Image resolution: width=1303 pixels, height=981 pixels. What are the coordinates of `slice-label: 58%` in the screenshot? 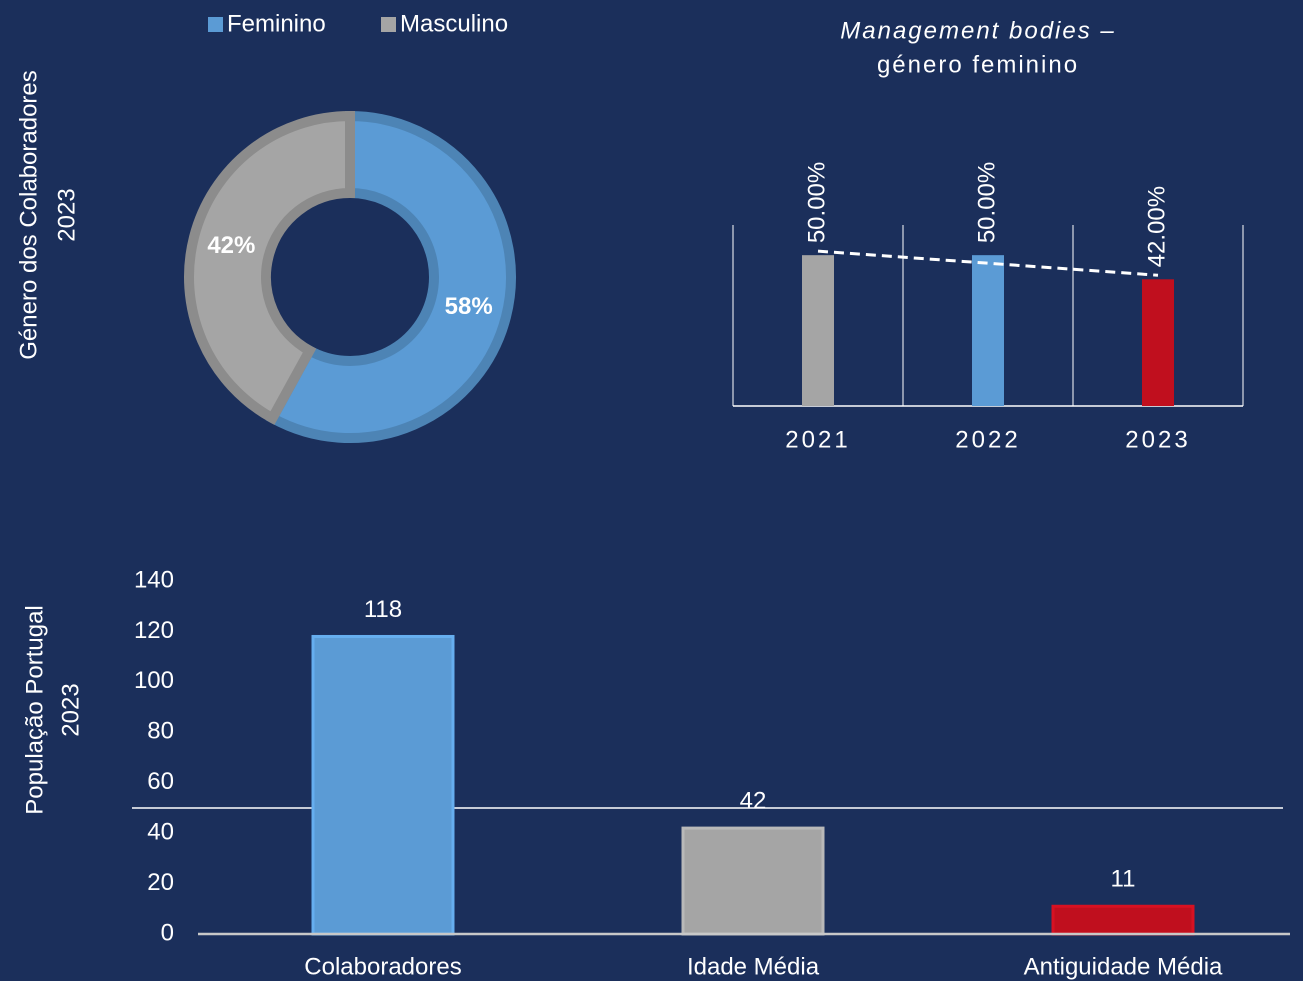 It's located at (469, 306).